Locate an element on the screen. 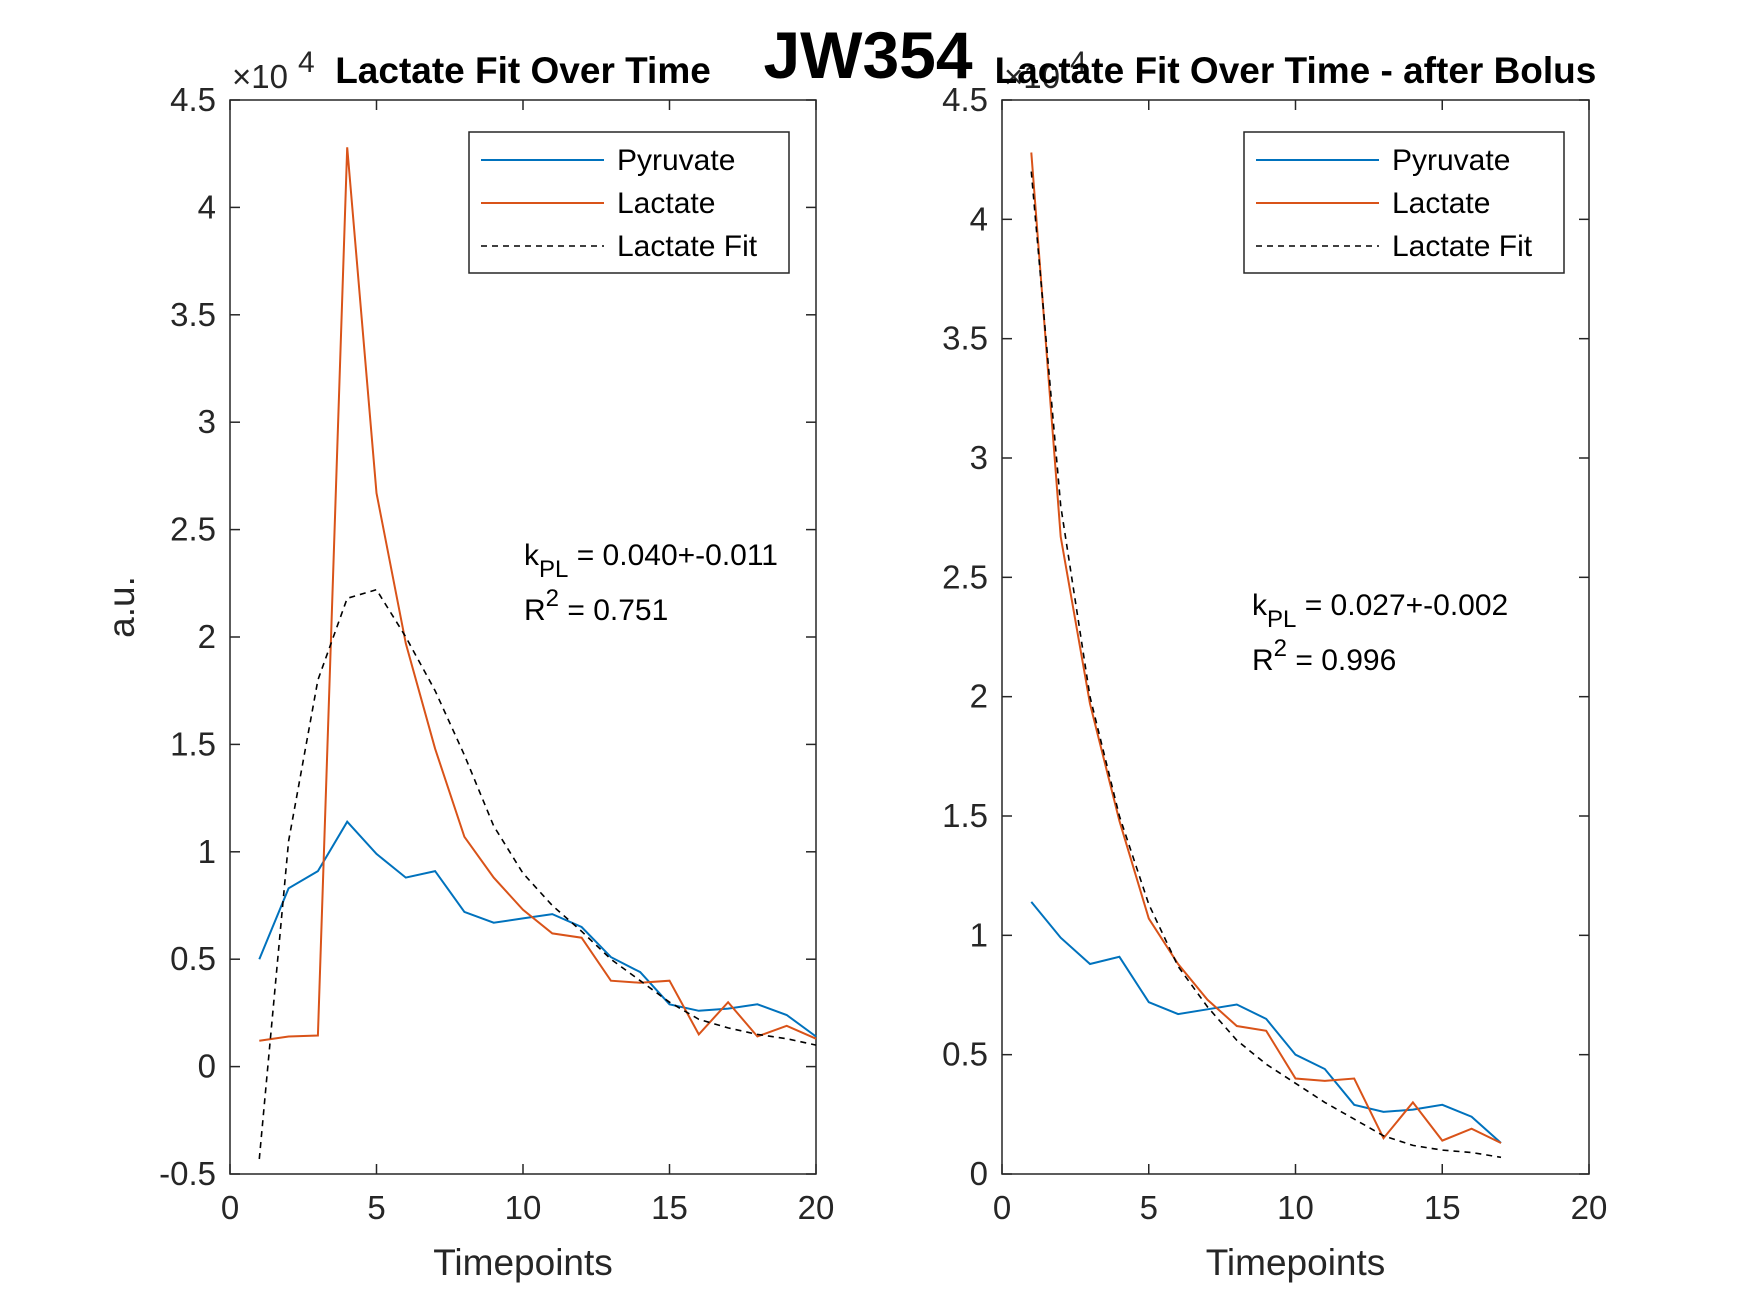  figure-suptitle: JW354 is located at coordinates (867, 55).